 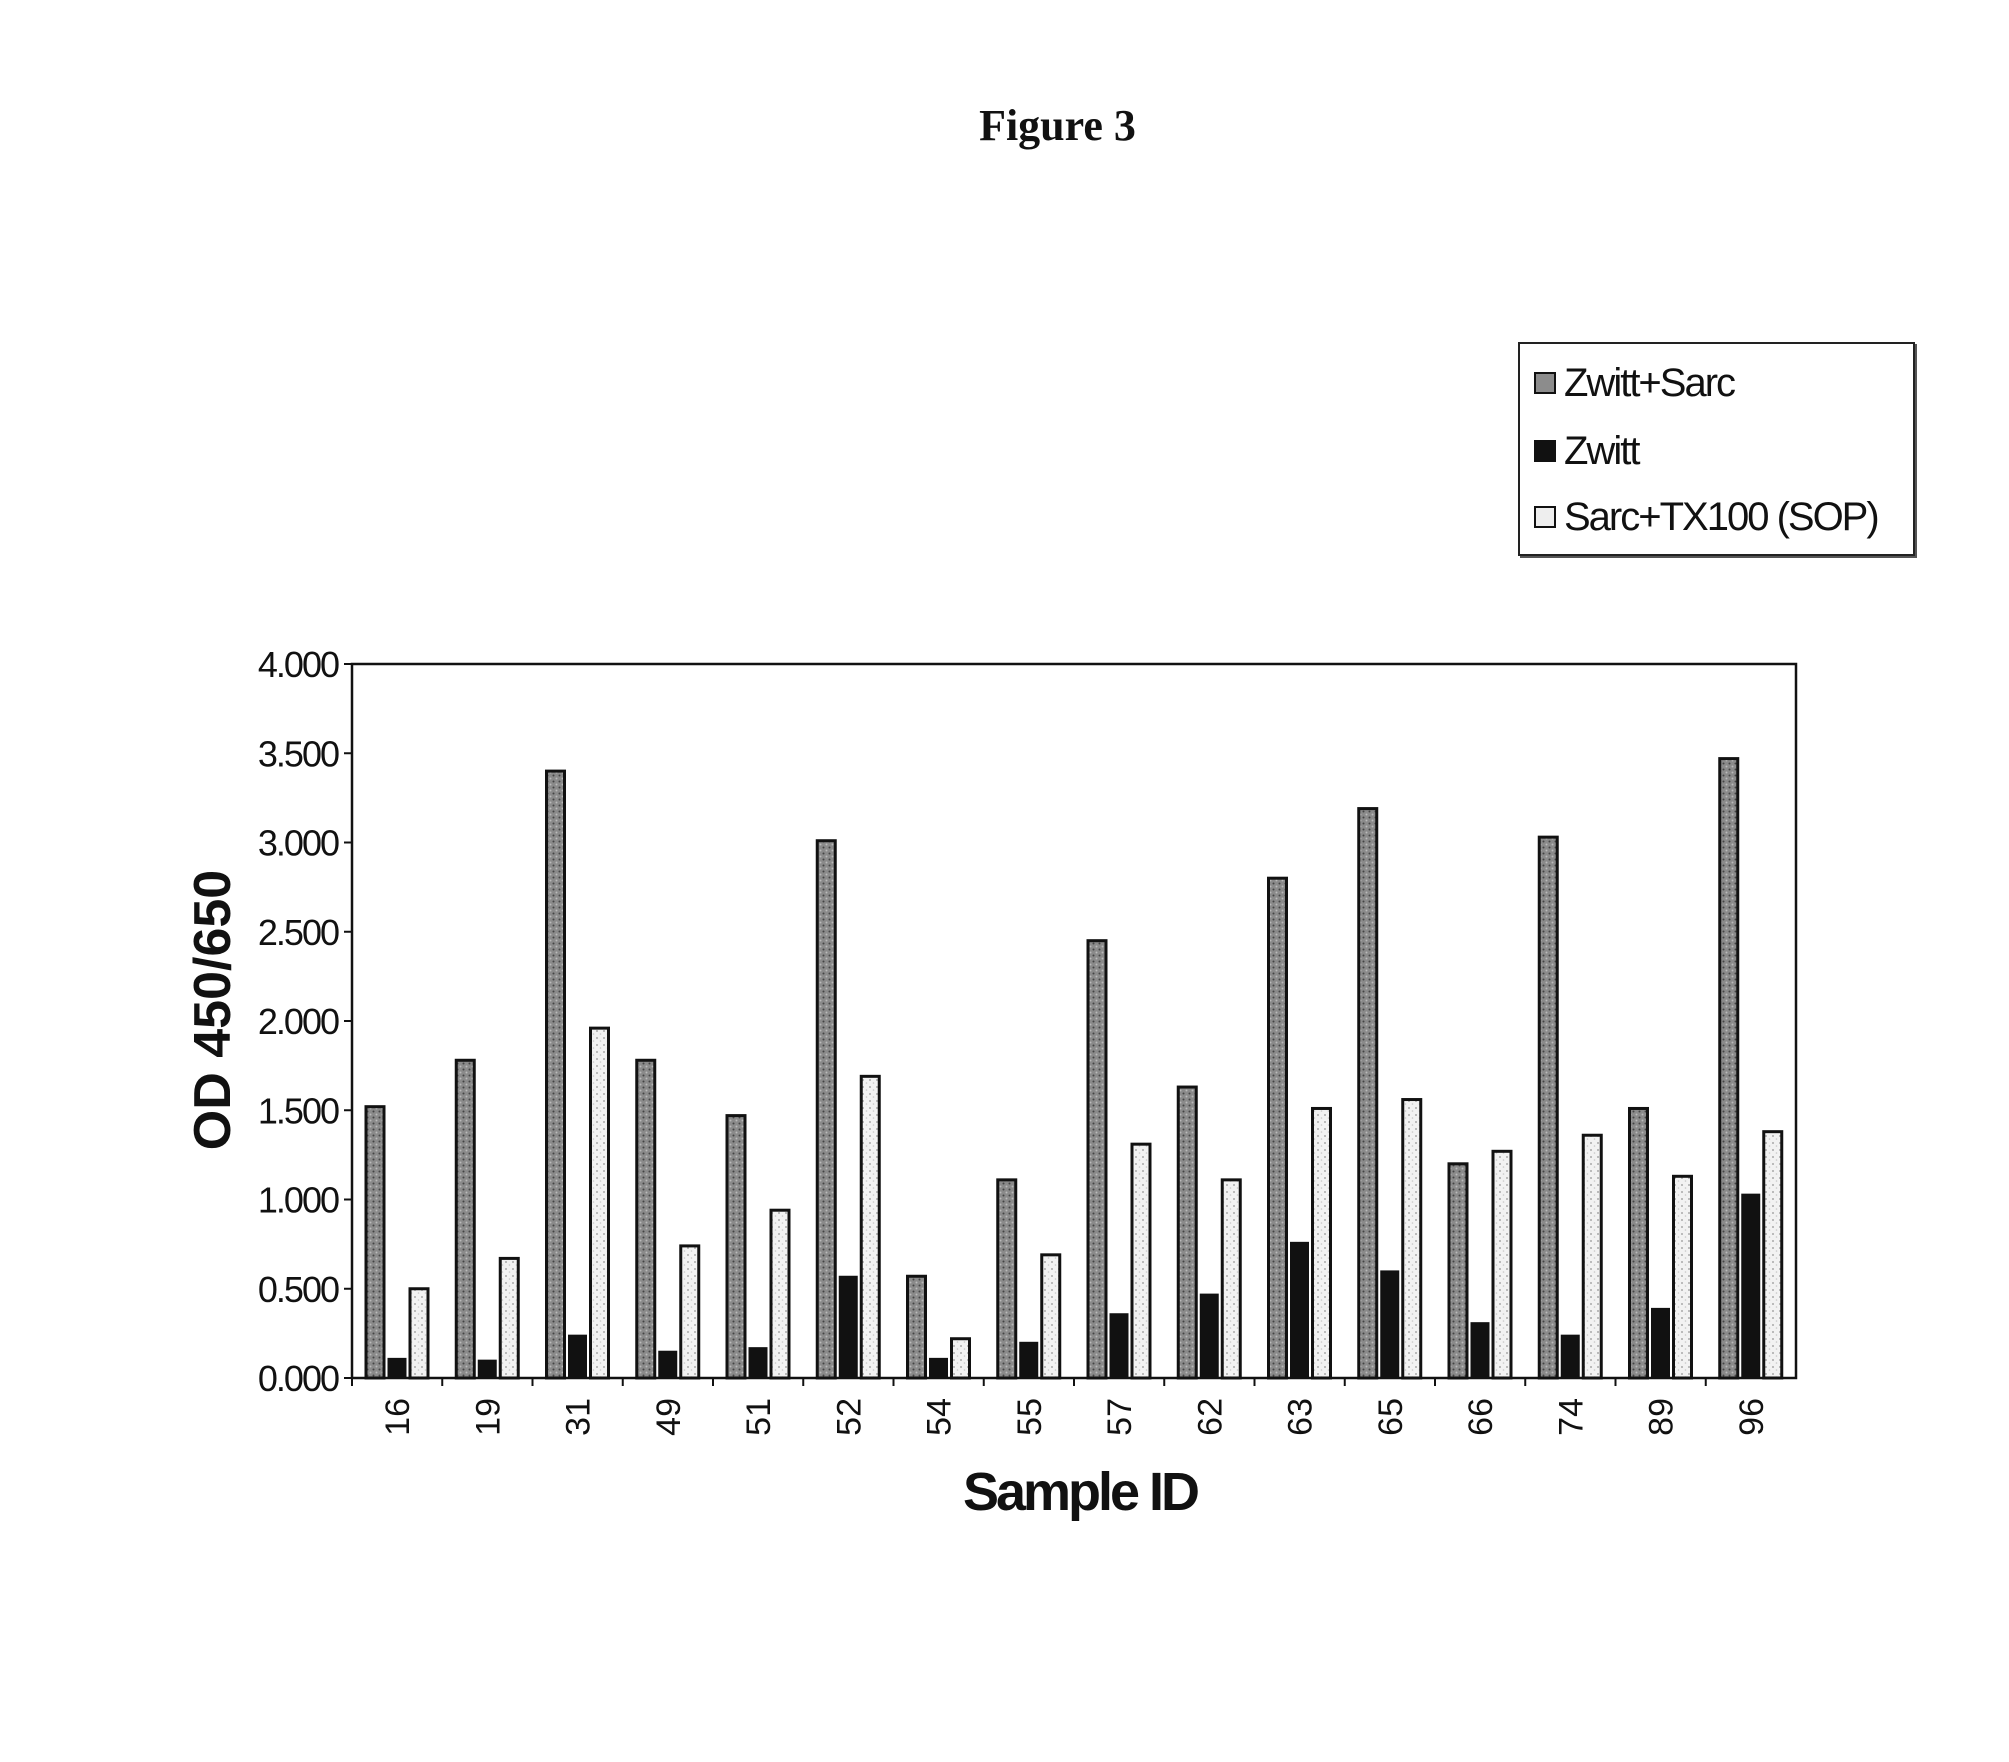 I want to click on x-tick-label-51: 51, so click(x=759, y=1417).